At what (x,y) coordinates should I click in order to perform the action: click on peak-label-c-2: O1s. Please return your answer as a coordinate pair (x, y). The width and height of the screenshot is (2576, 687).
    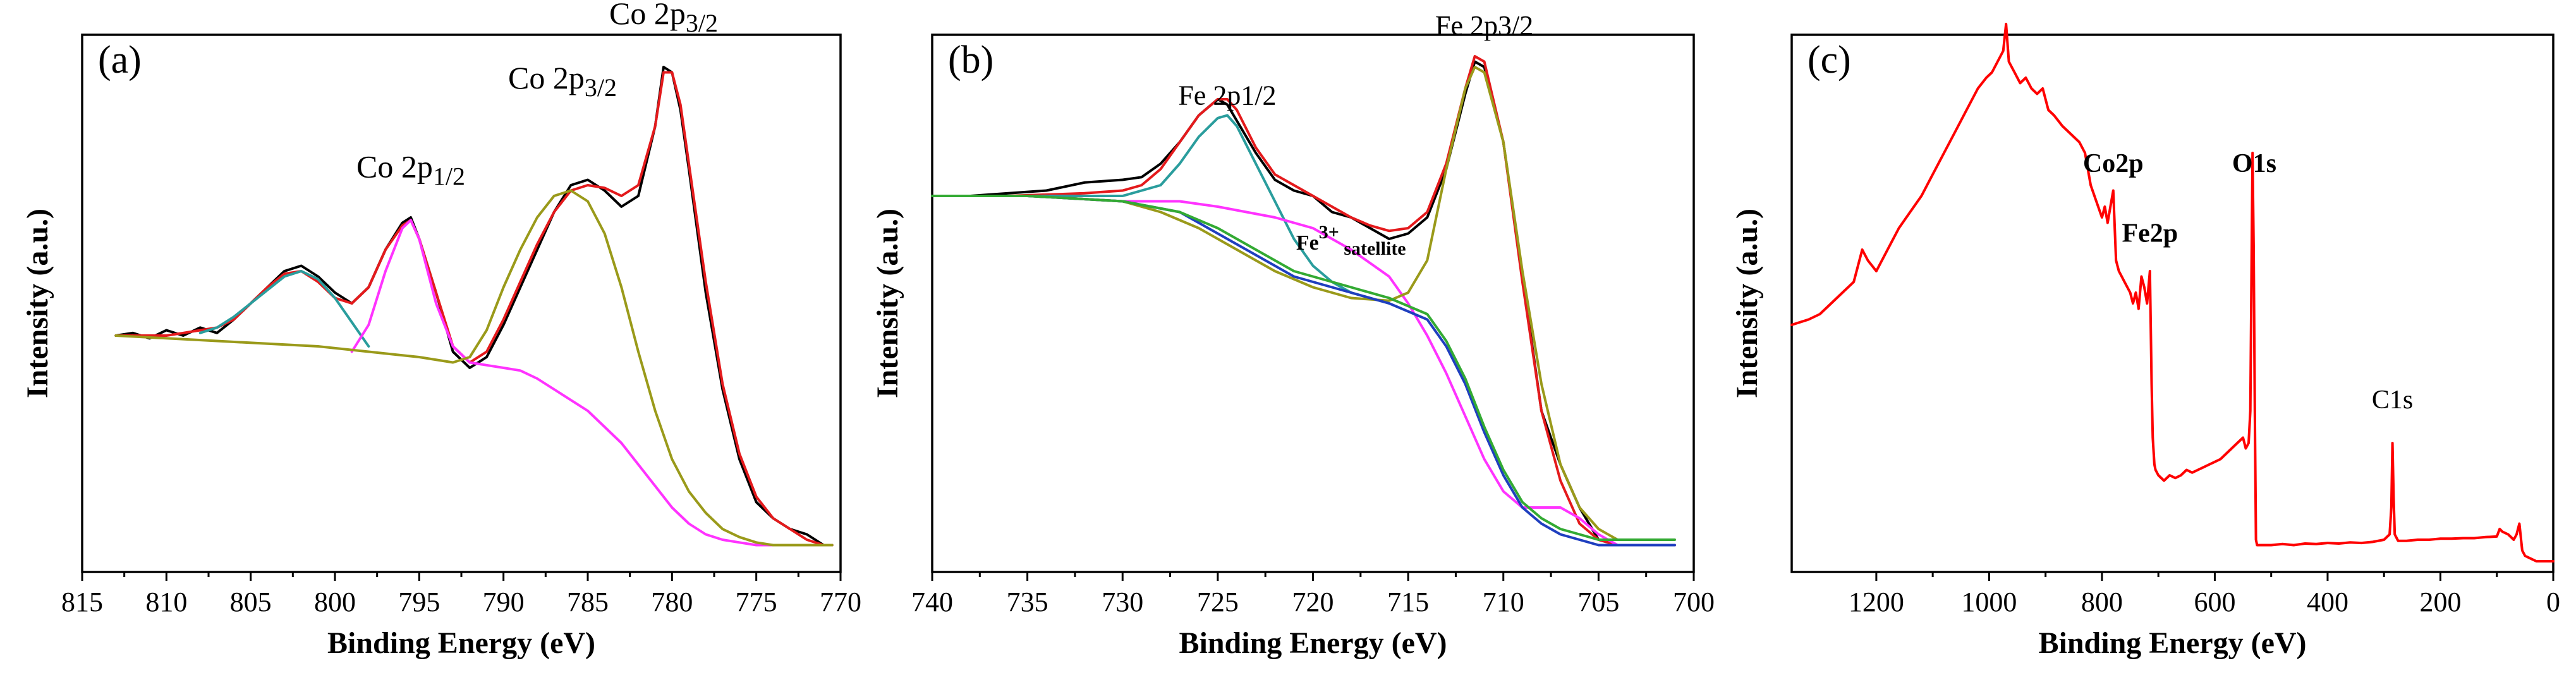
    Looking at the image, I should click on (2254, 163).